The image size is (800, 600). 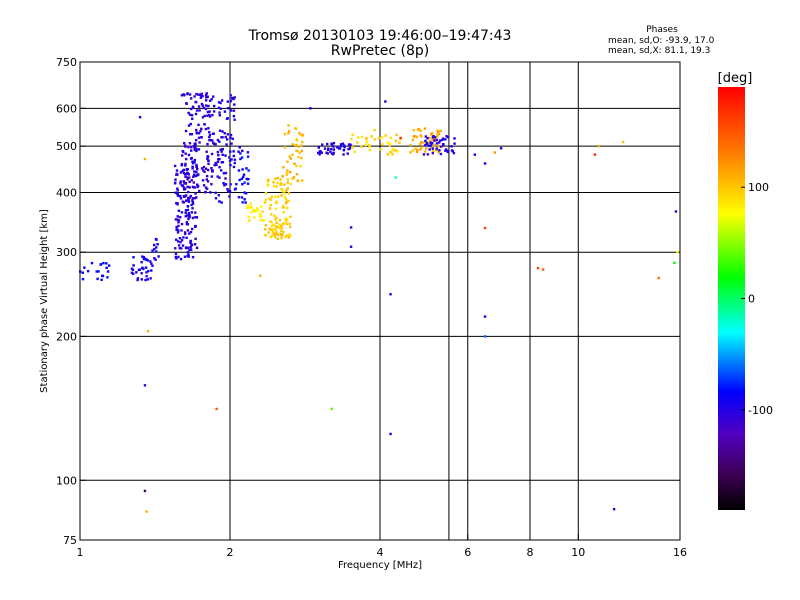 I want to click on phase-info-line-o: mean, sd,O: -93.9, 17.0, so click(x=661, y=41).